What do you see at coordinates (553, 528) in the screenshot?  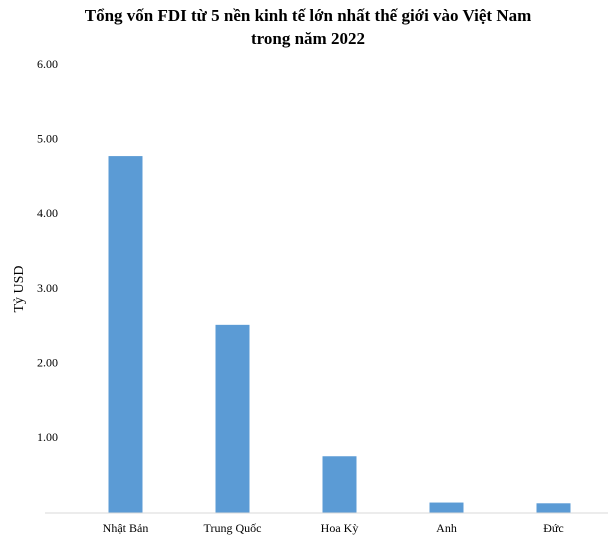 I see `x-tick-label: Đức` at bounding box center [553, 528].